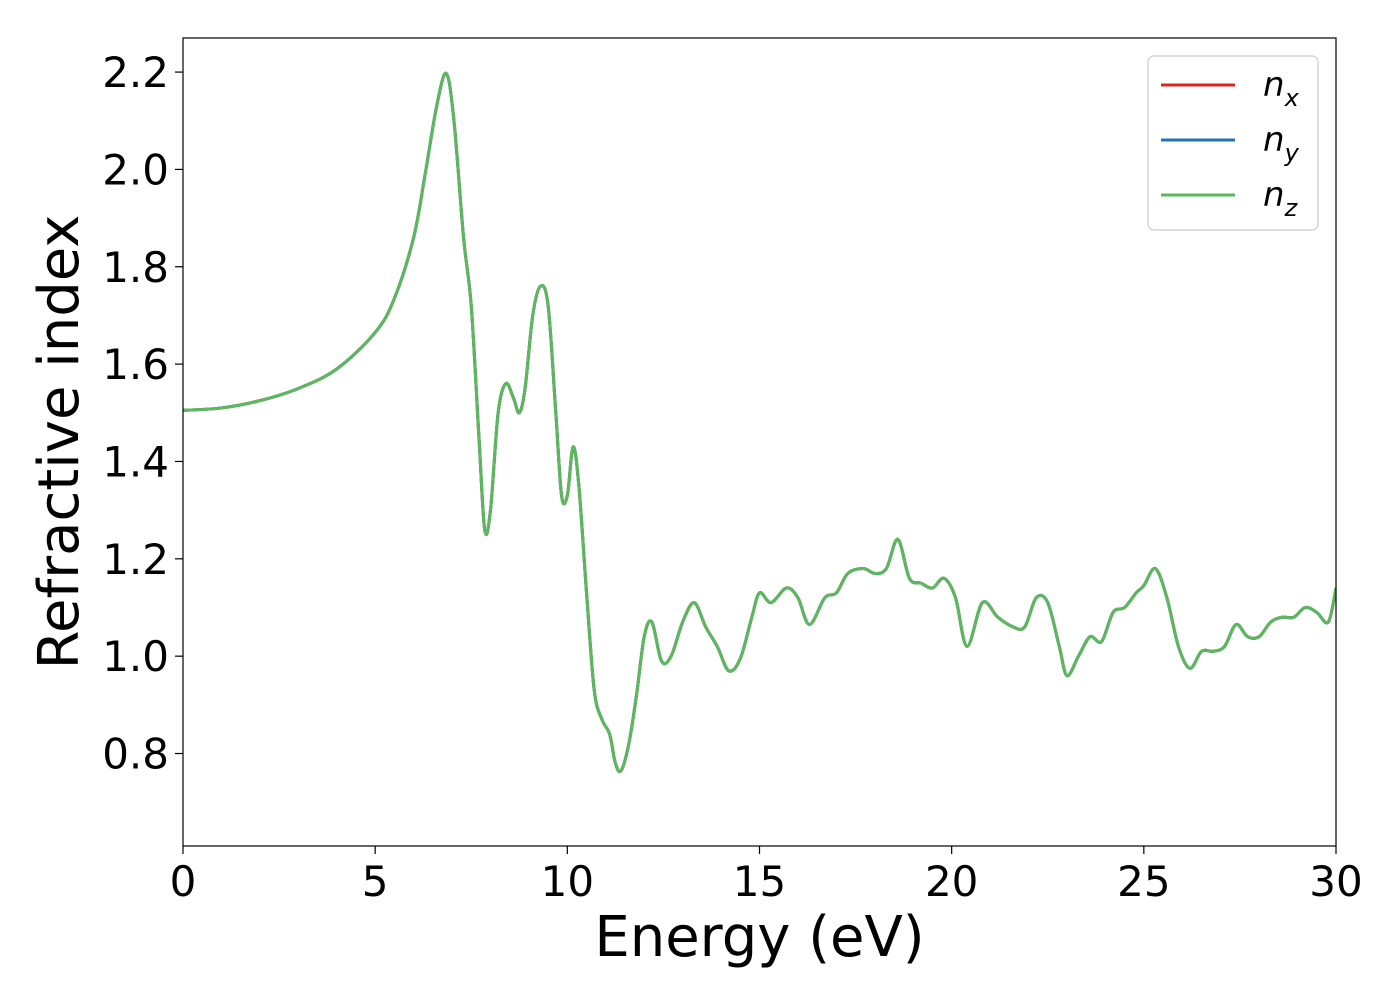  I want to click on x-tick-label: 0, so click(183, 881).